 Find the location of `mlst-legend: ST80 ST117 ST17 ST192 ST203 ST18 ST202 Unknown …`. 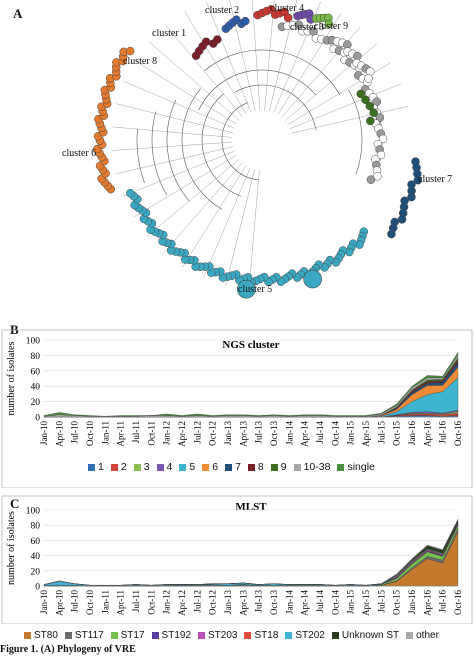

mlst-legend: ST80 ST117 ST17 ST192 ST203 ST18 ST202 Unknown … is located at coordinates (235, 635).